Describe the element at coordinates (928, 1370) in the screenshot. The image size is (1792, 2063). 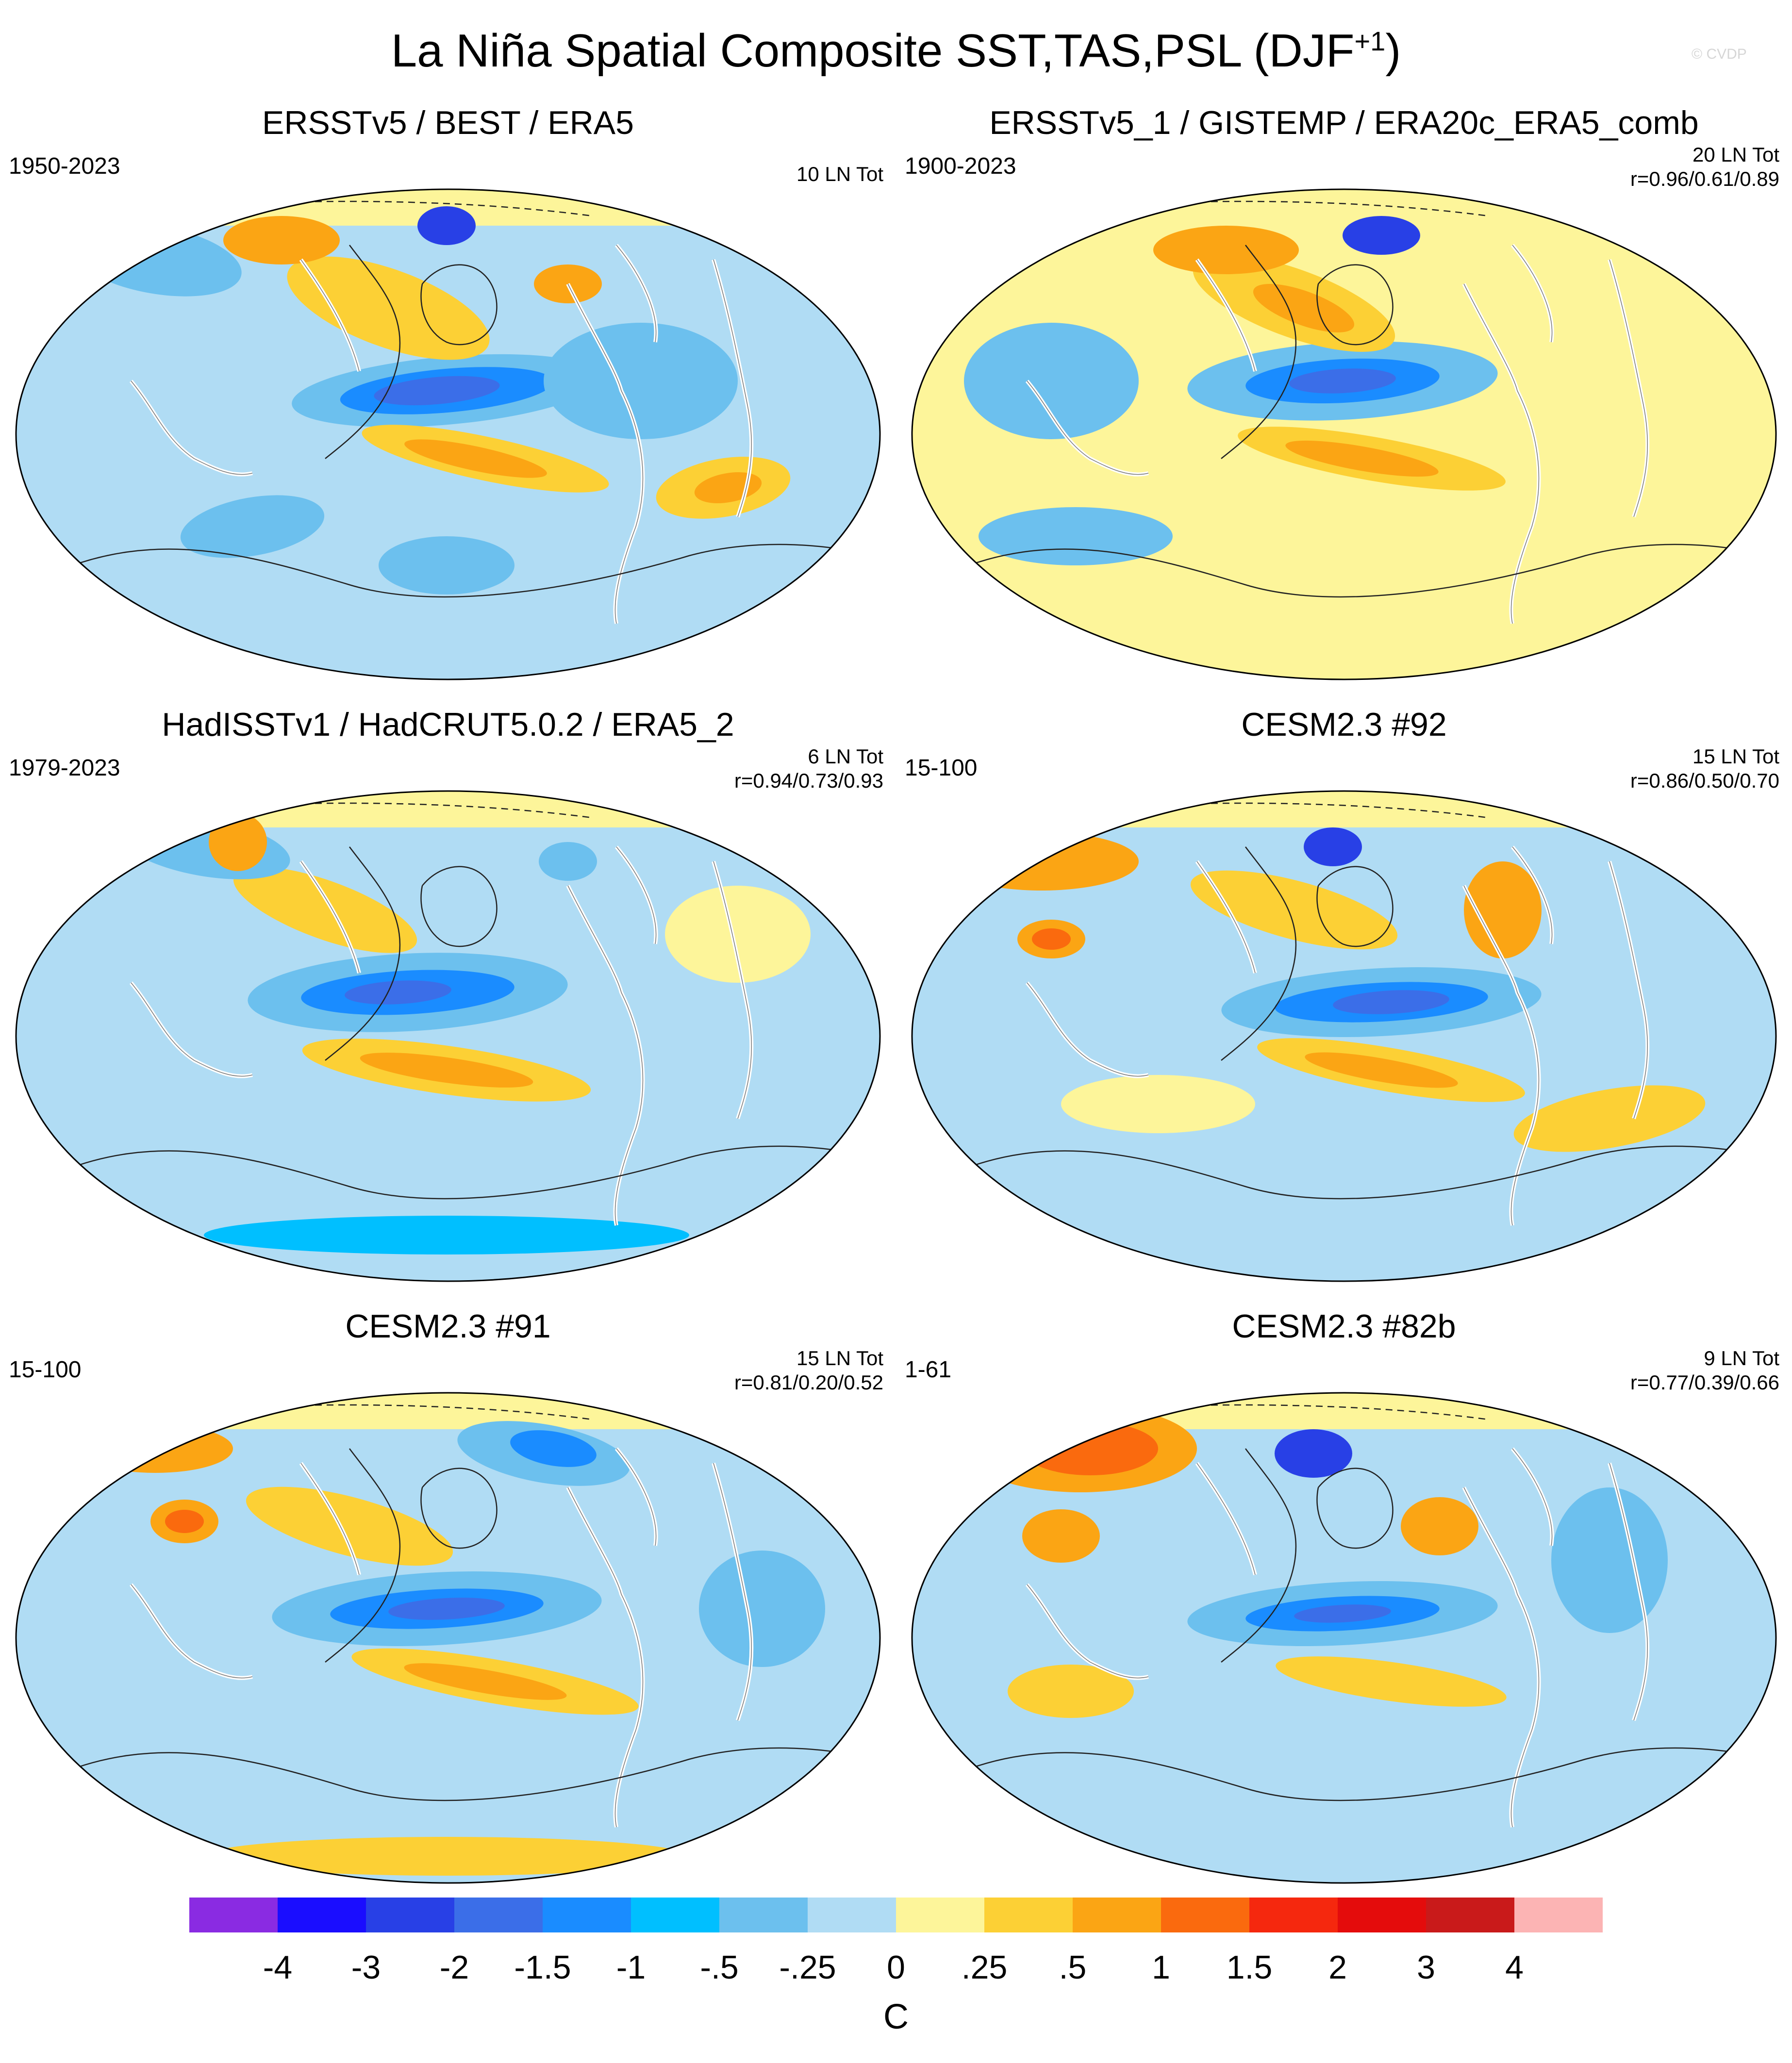
I see `panel-period: 1-61` at that location.